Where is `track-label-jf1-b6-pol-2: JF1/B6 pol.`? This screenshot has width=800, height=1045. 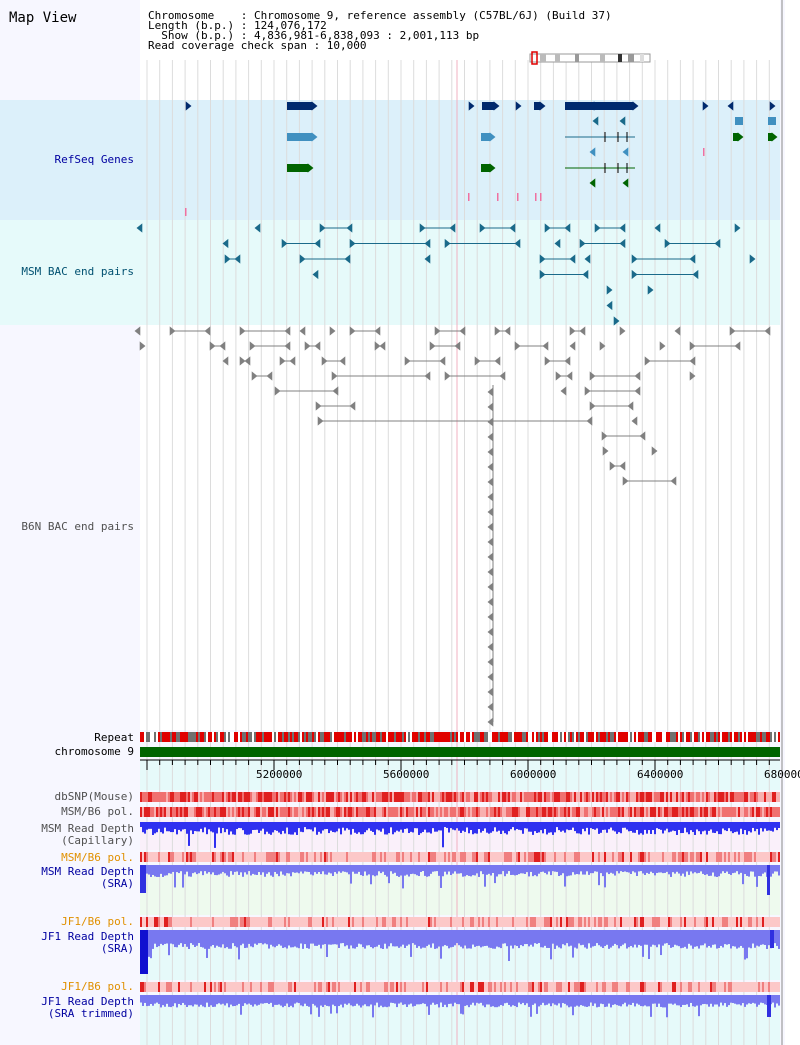
track-label-jf1-b6-pol-2: JF1/B6 pol. is located at coordinates (97, 986).